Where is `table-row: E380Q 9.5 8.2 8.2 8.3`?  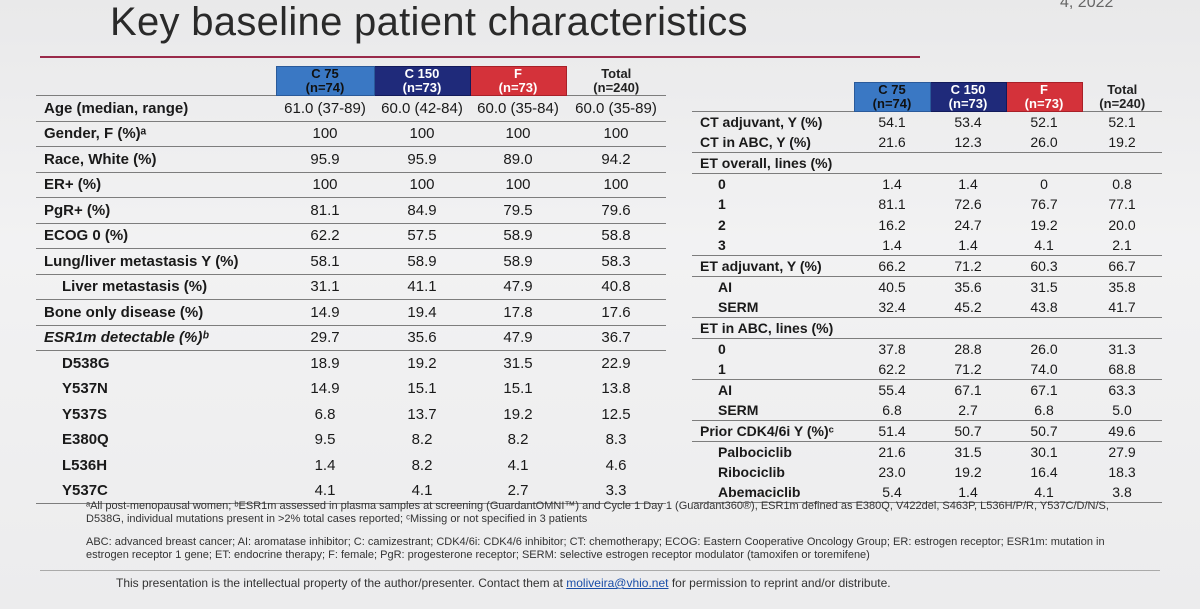
table-row: E380Q 9.5 8.2 8.2 8.3 is located at coordinates (351, 440).